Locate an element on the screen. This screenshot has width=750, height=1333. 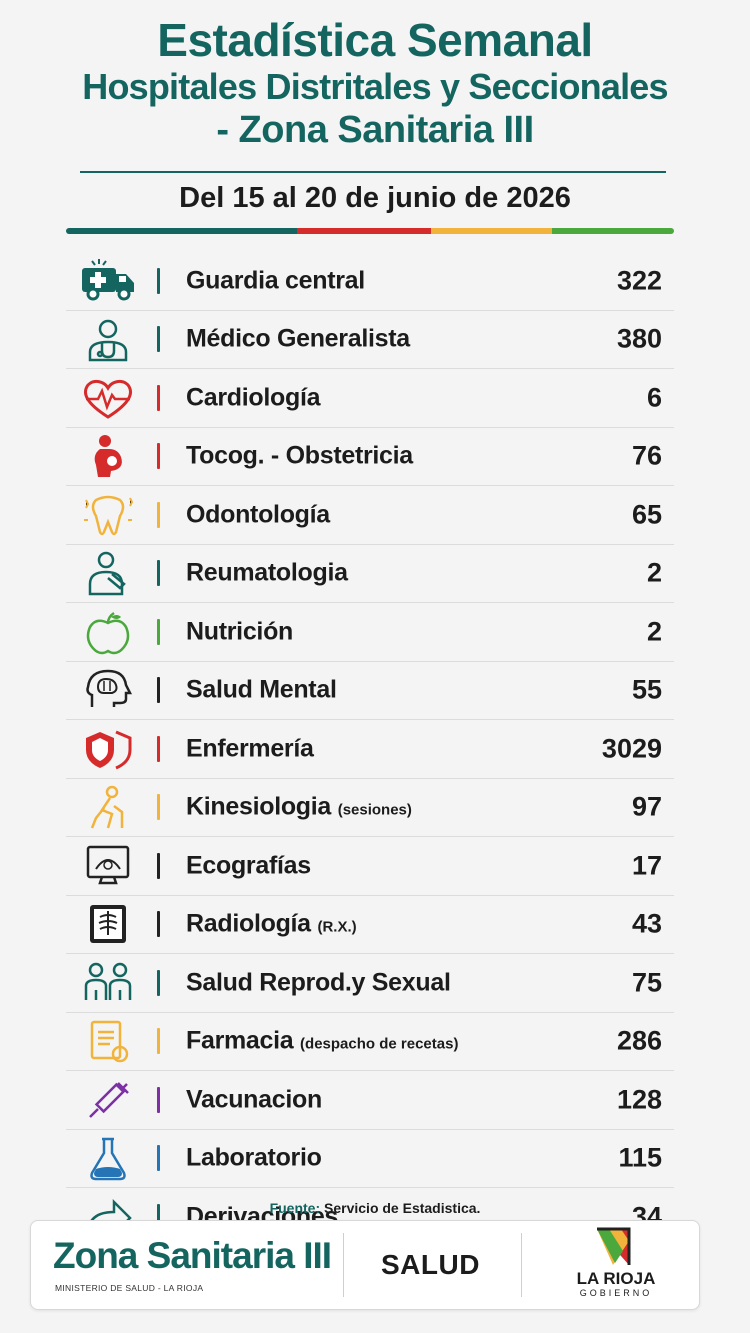
stat-value: 3029 is located at coordinates (631, 748).